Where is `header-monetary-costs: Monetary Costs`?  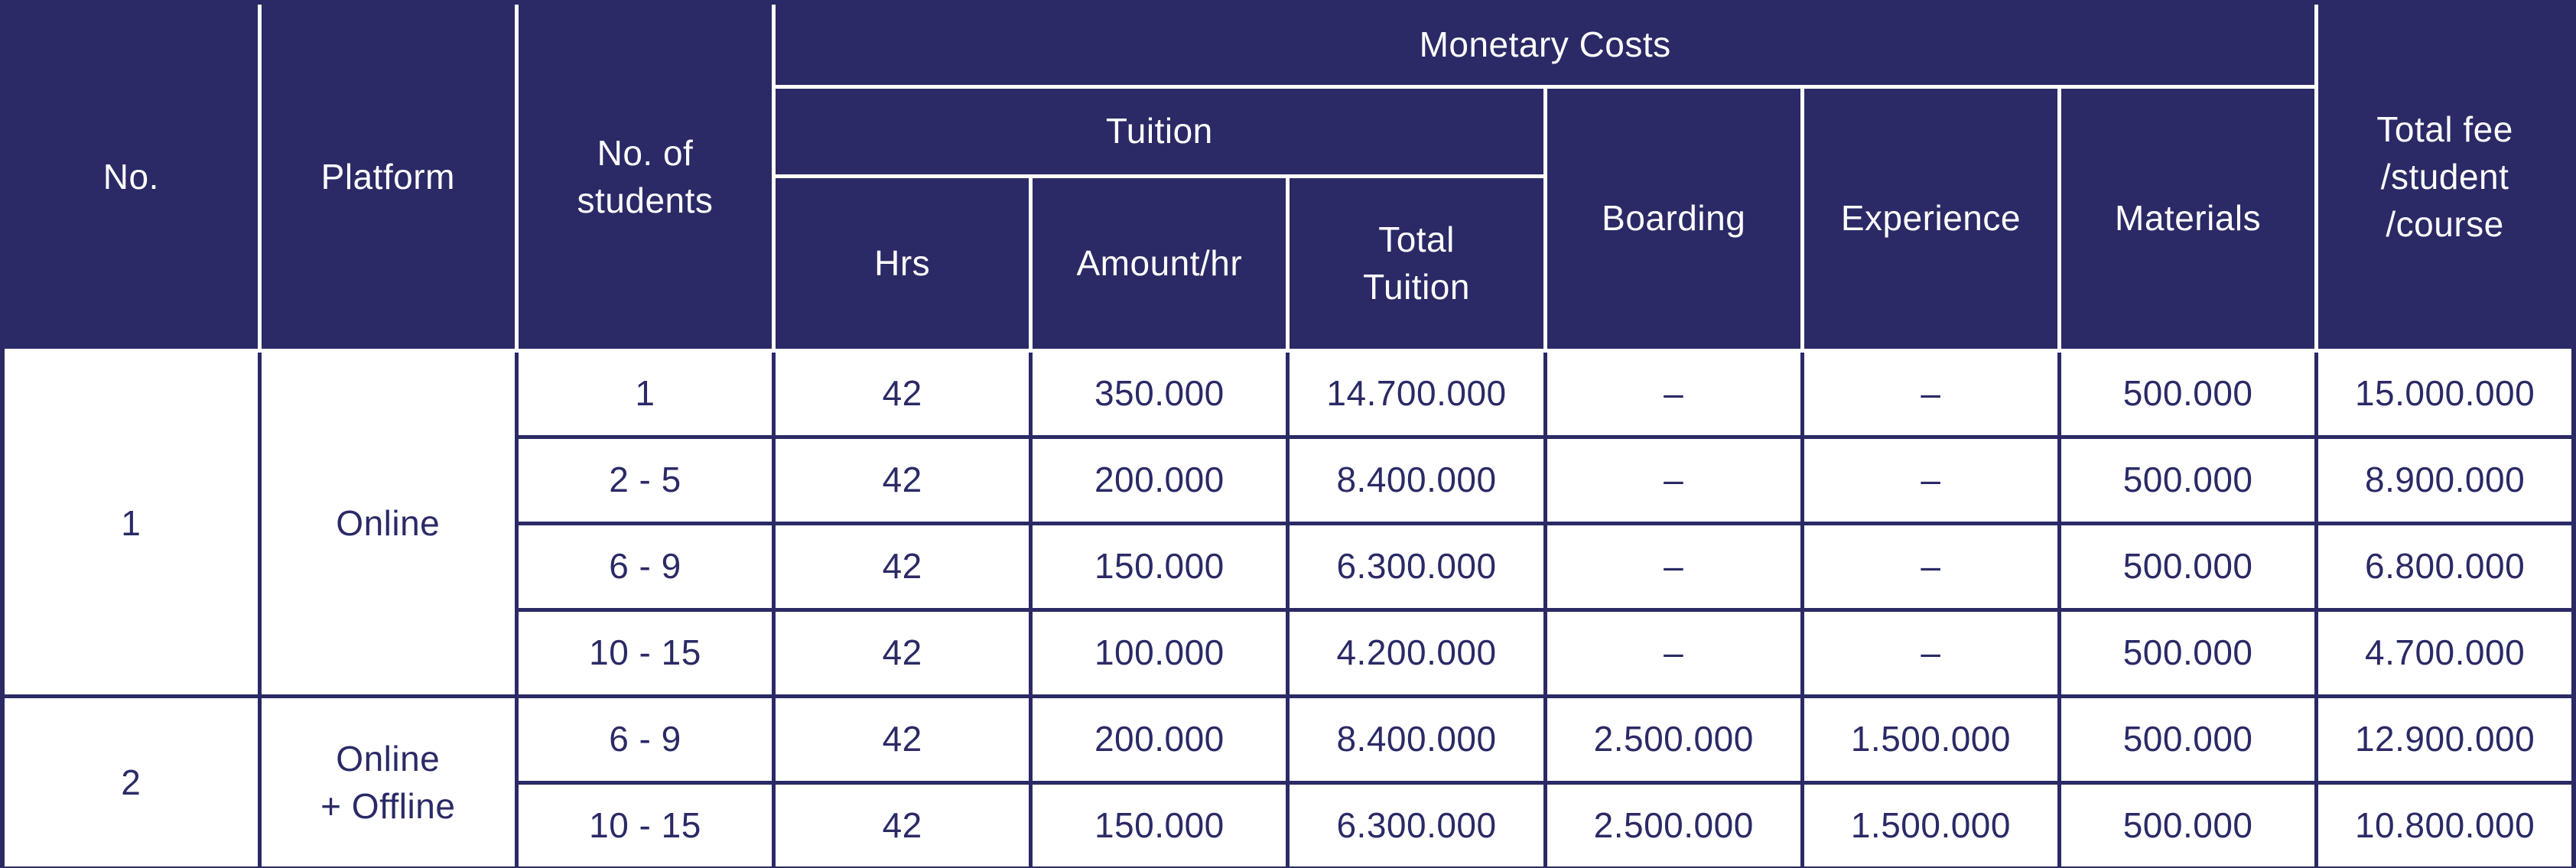
header-monetary-costs: Monetary Costs is located at coordinates (1545, 44).